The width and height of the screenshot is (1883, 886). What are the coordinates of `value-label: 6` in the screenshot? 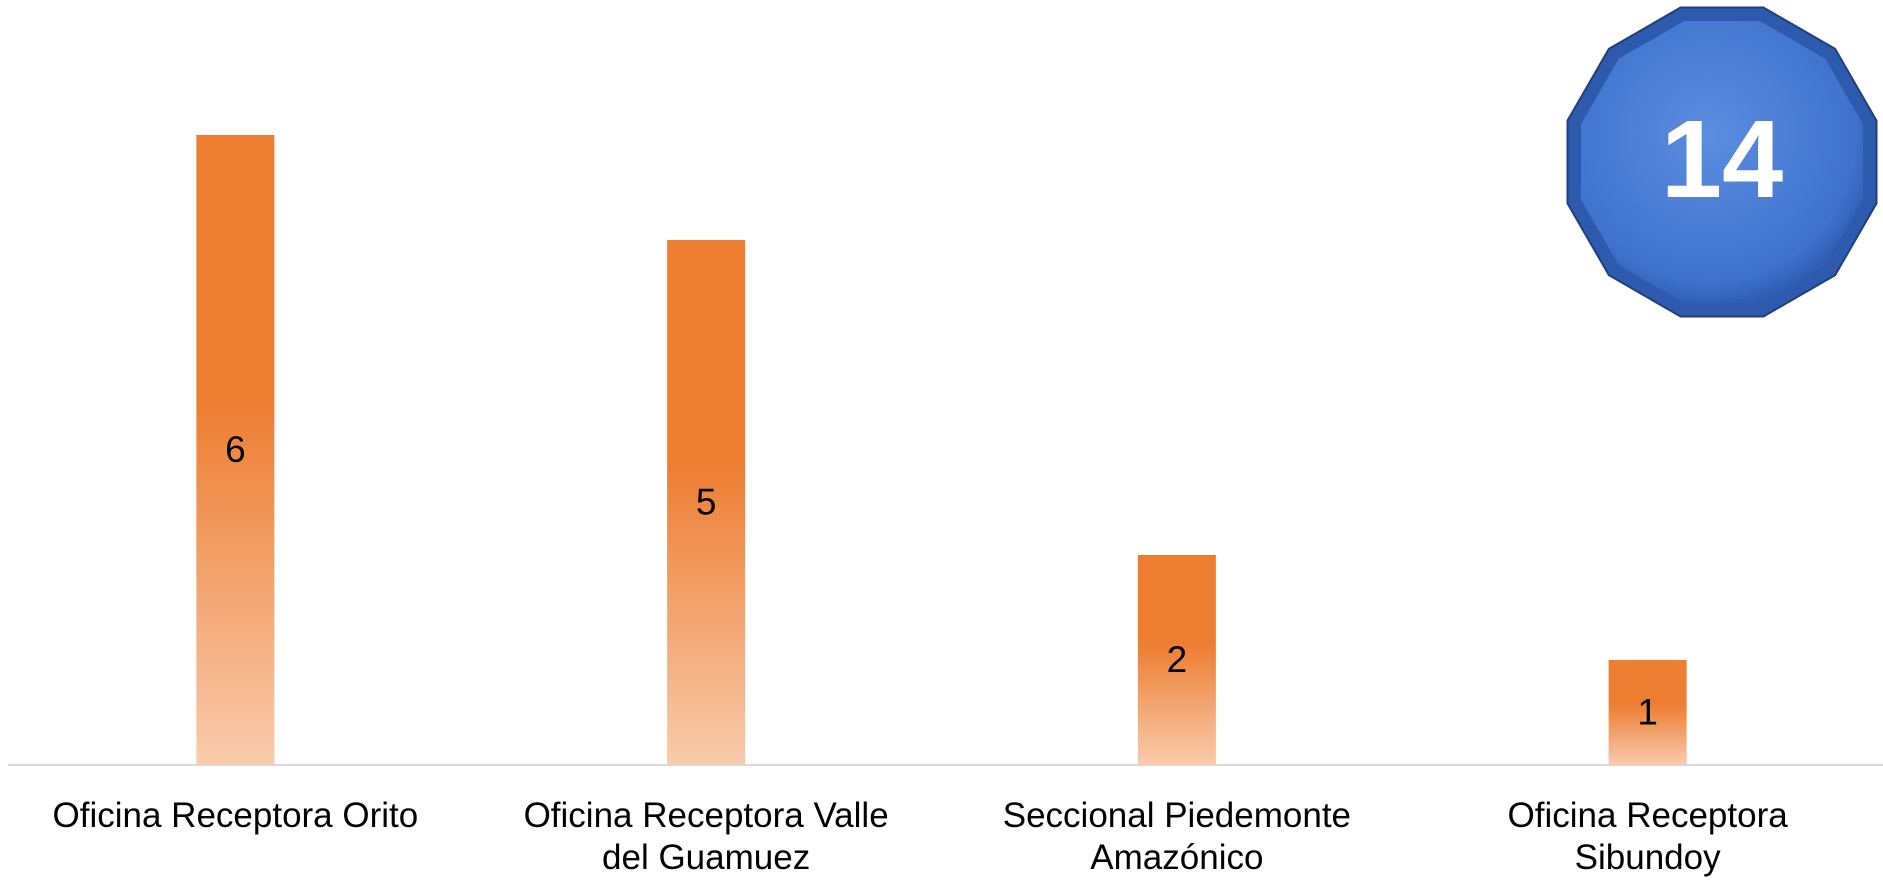 It's located at (235, 449).